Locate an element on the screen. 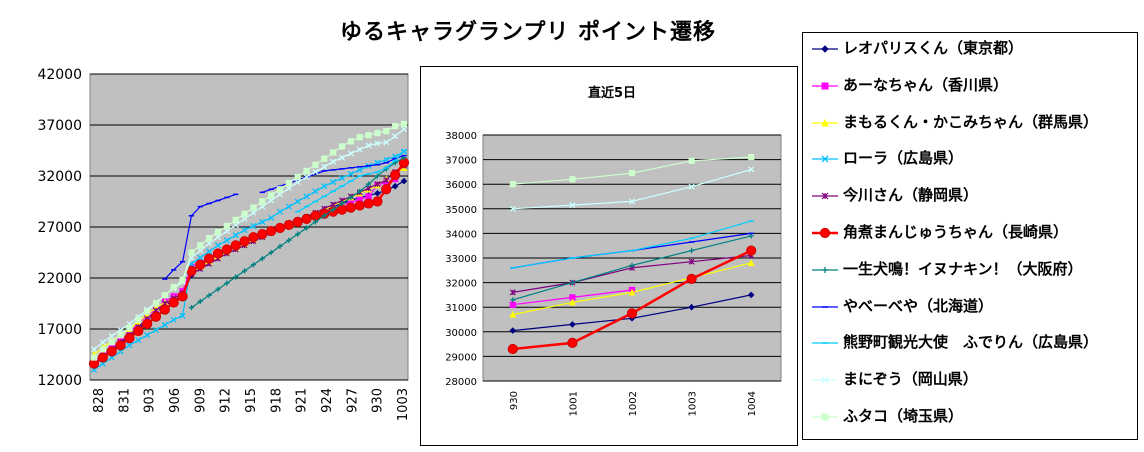 The height and width of the screenshot is (452, 1144). legend-item: ローラ（広島県） is located at coordinates (971, 163).